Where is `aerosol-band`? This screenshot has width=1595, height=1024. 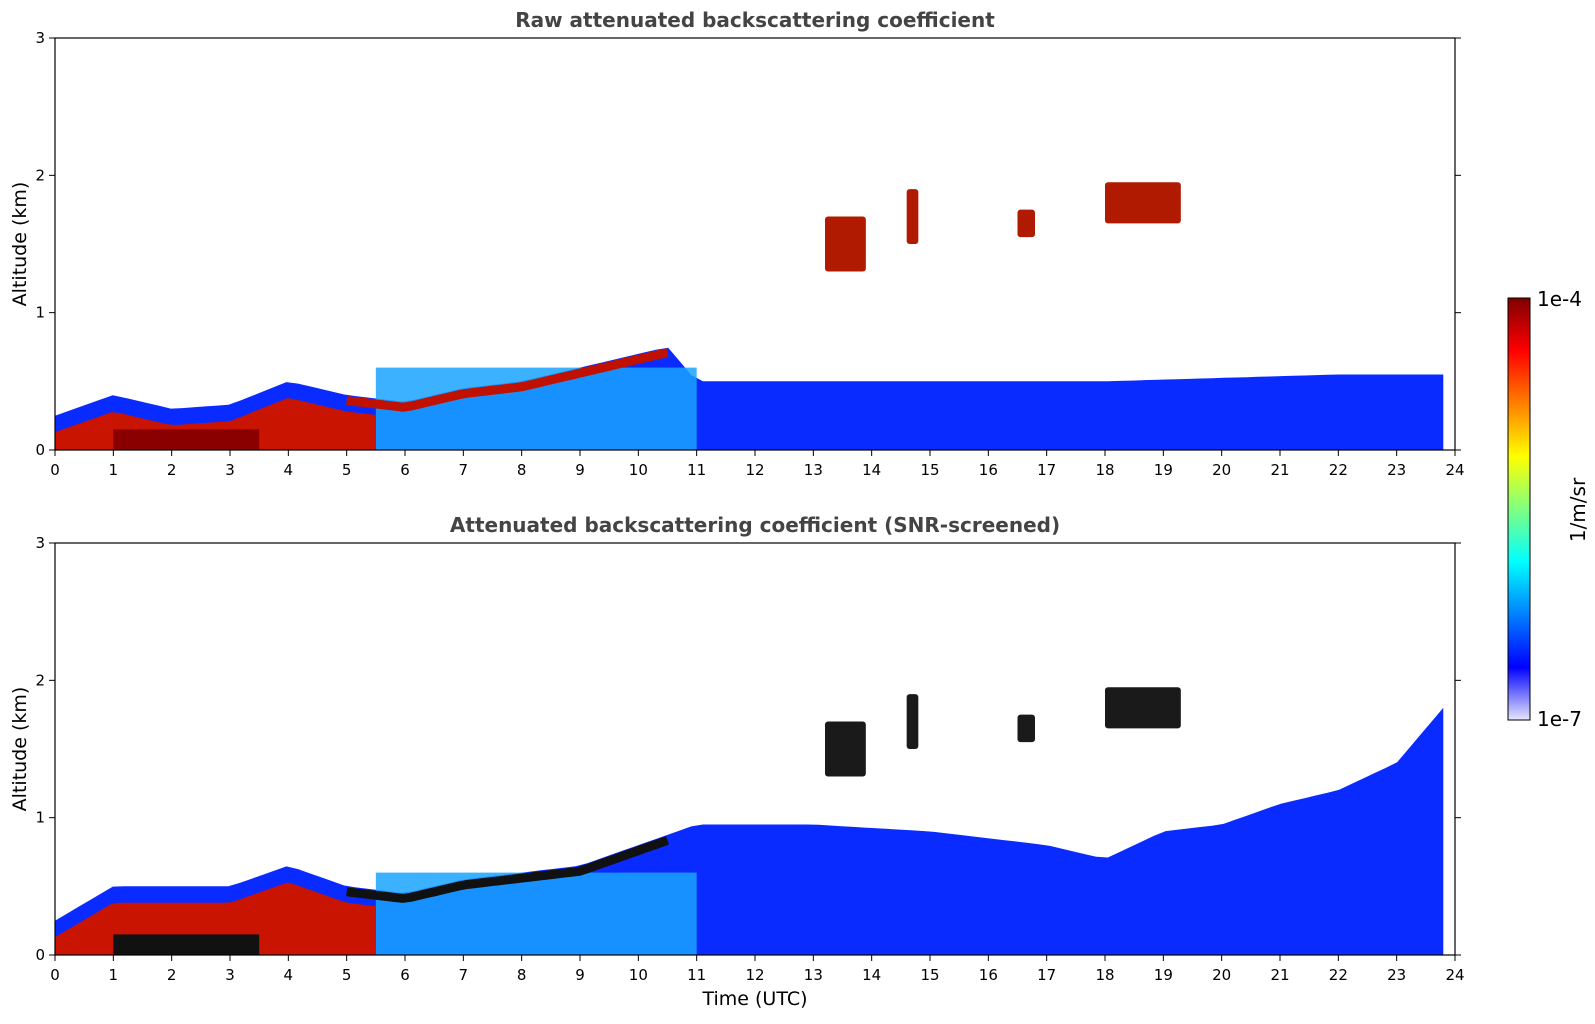
aerosol-band is located at coordinates (536, 913).